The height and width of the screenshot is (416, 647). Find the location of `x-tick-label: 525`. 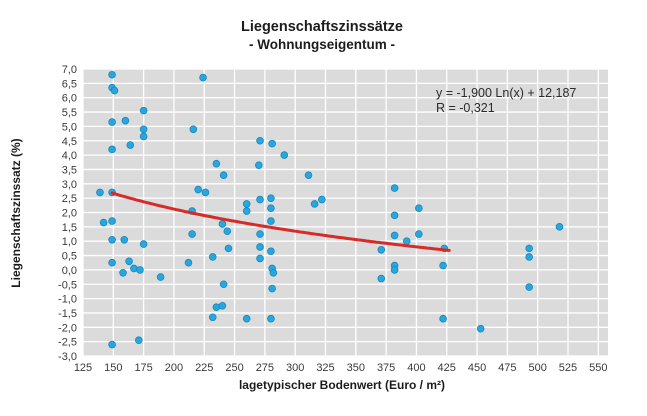

x-tick-label: 525 is located at coordinates (568, 368).